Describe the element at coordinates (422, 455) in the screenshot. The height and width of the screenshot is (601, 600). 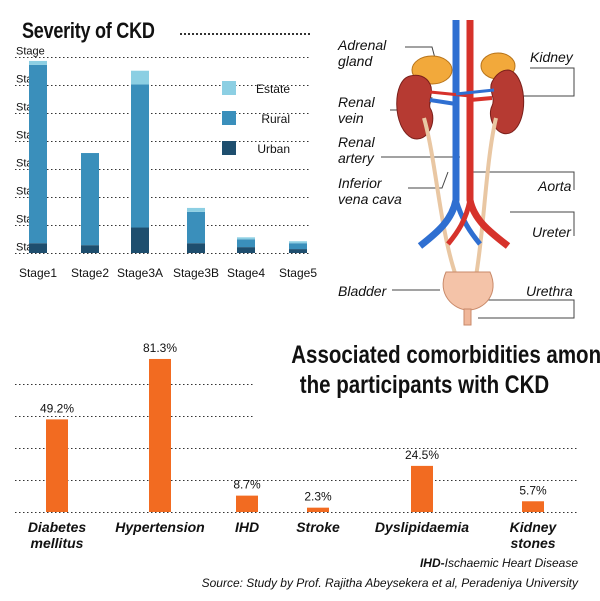
I see `data-label-dyslipidaemia: 24.5%` at that location.